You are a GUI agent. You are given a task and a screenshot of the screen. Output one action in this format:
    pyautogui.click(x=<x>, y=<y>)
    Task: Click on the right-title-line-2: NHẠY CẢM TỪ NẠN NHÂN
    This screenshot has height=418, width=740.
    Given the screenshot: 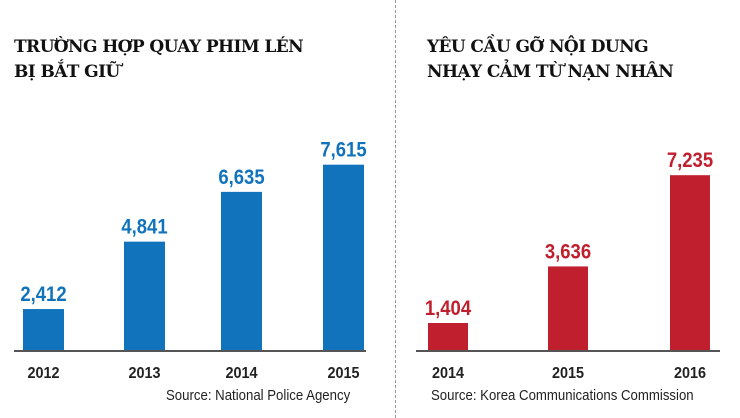 What is the action you would take?
    pyautogui.click(x=550, y=72)
    